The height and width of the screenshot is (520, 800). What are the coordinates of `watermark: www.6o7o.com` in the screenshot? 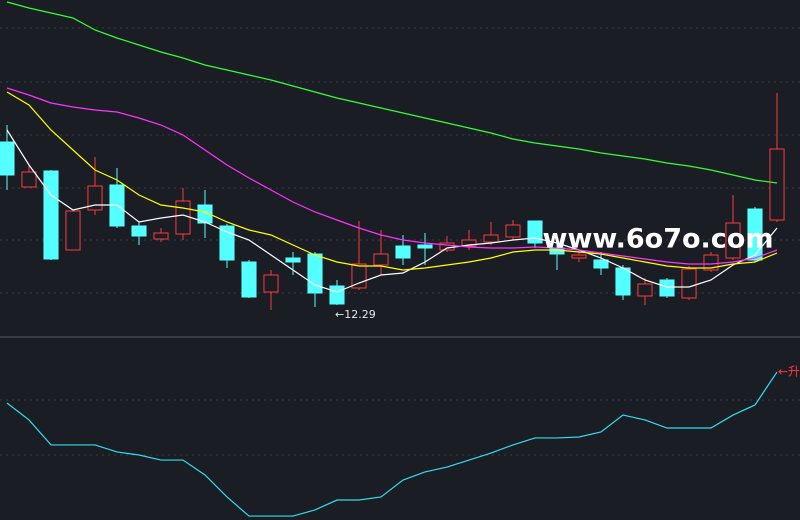 It's located at (658, 239).